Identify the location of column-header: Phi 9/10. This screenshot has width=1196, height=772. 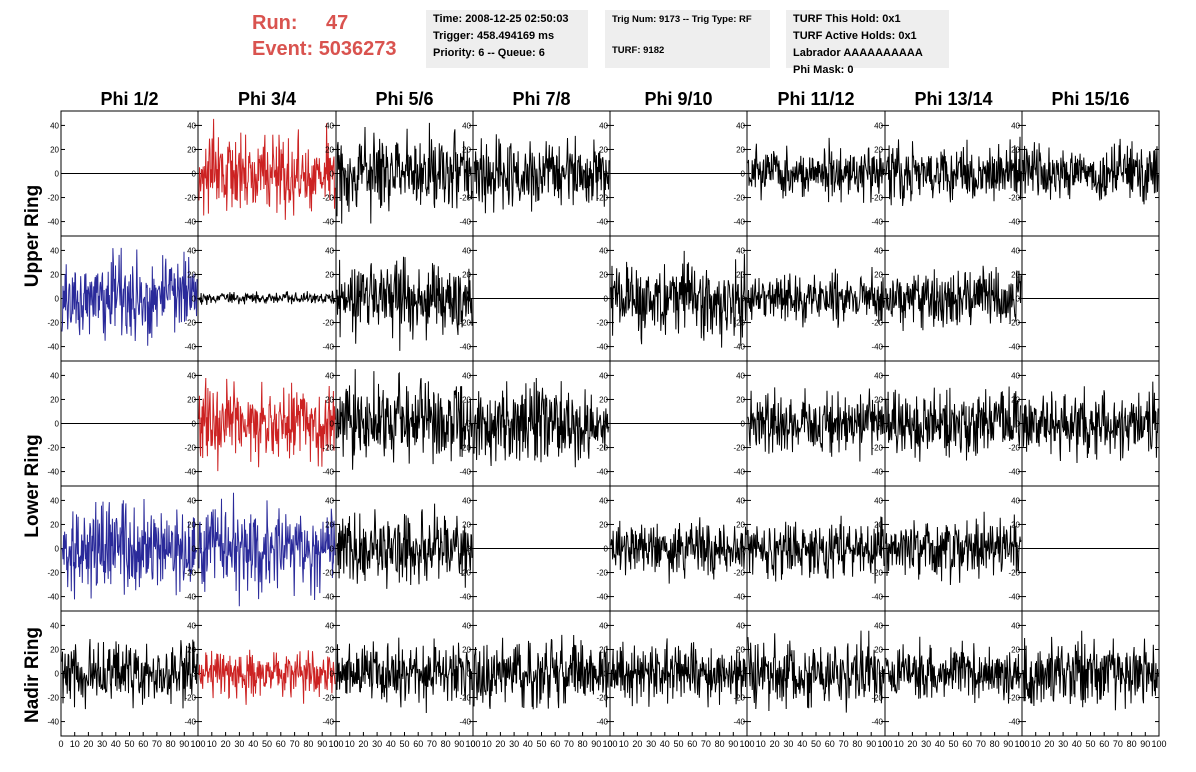
(678, 99).